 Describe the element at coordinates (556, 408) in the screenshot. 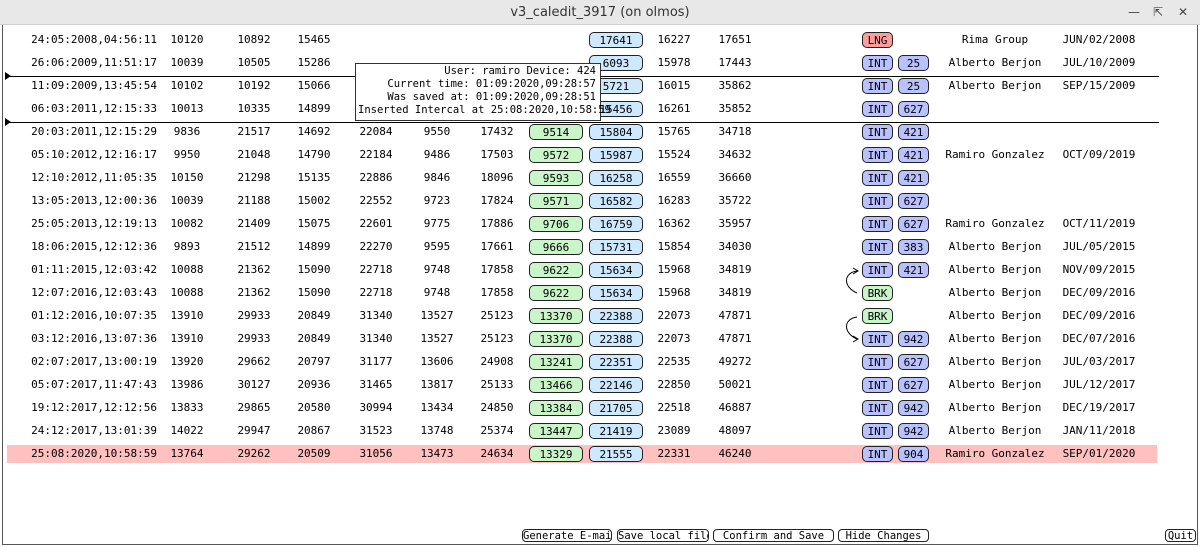

I see `row-value-v7-box: 13384` at that location.